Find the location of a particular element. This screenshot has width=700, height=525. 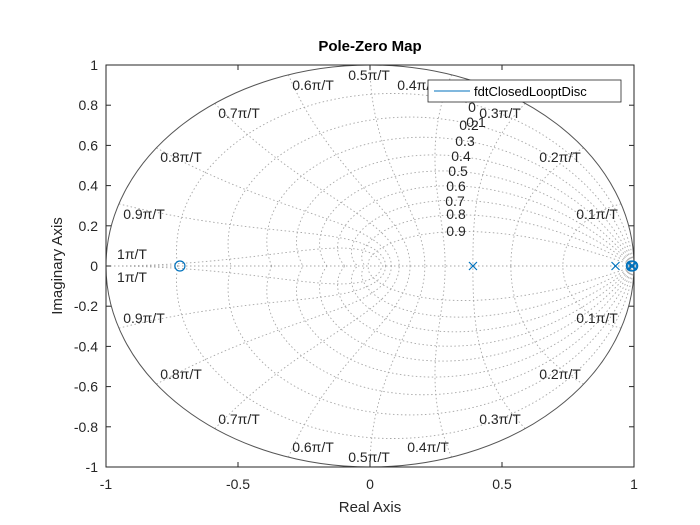

y-tick-label: 0.2 is located at coordinates (89, 226).